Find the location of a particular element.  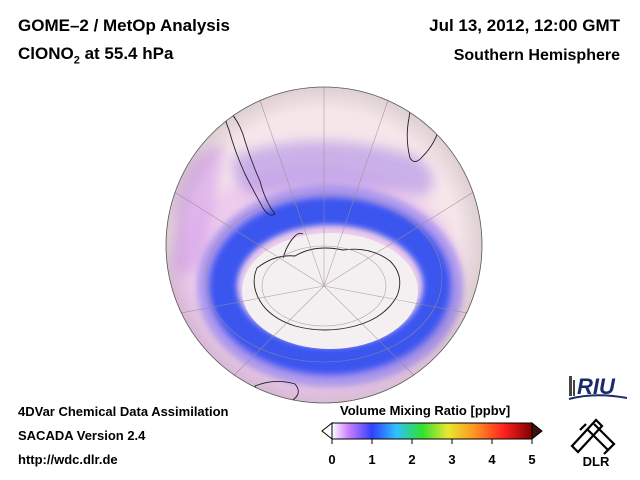

hemisphere-label: Southern Hemisphere is located at coordinates (536, 55).